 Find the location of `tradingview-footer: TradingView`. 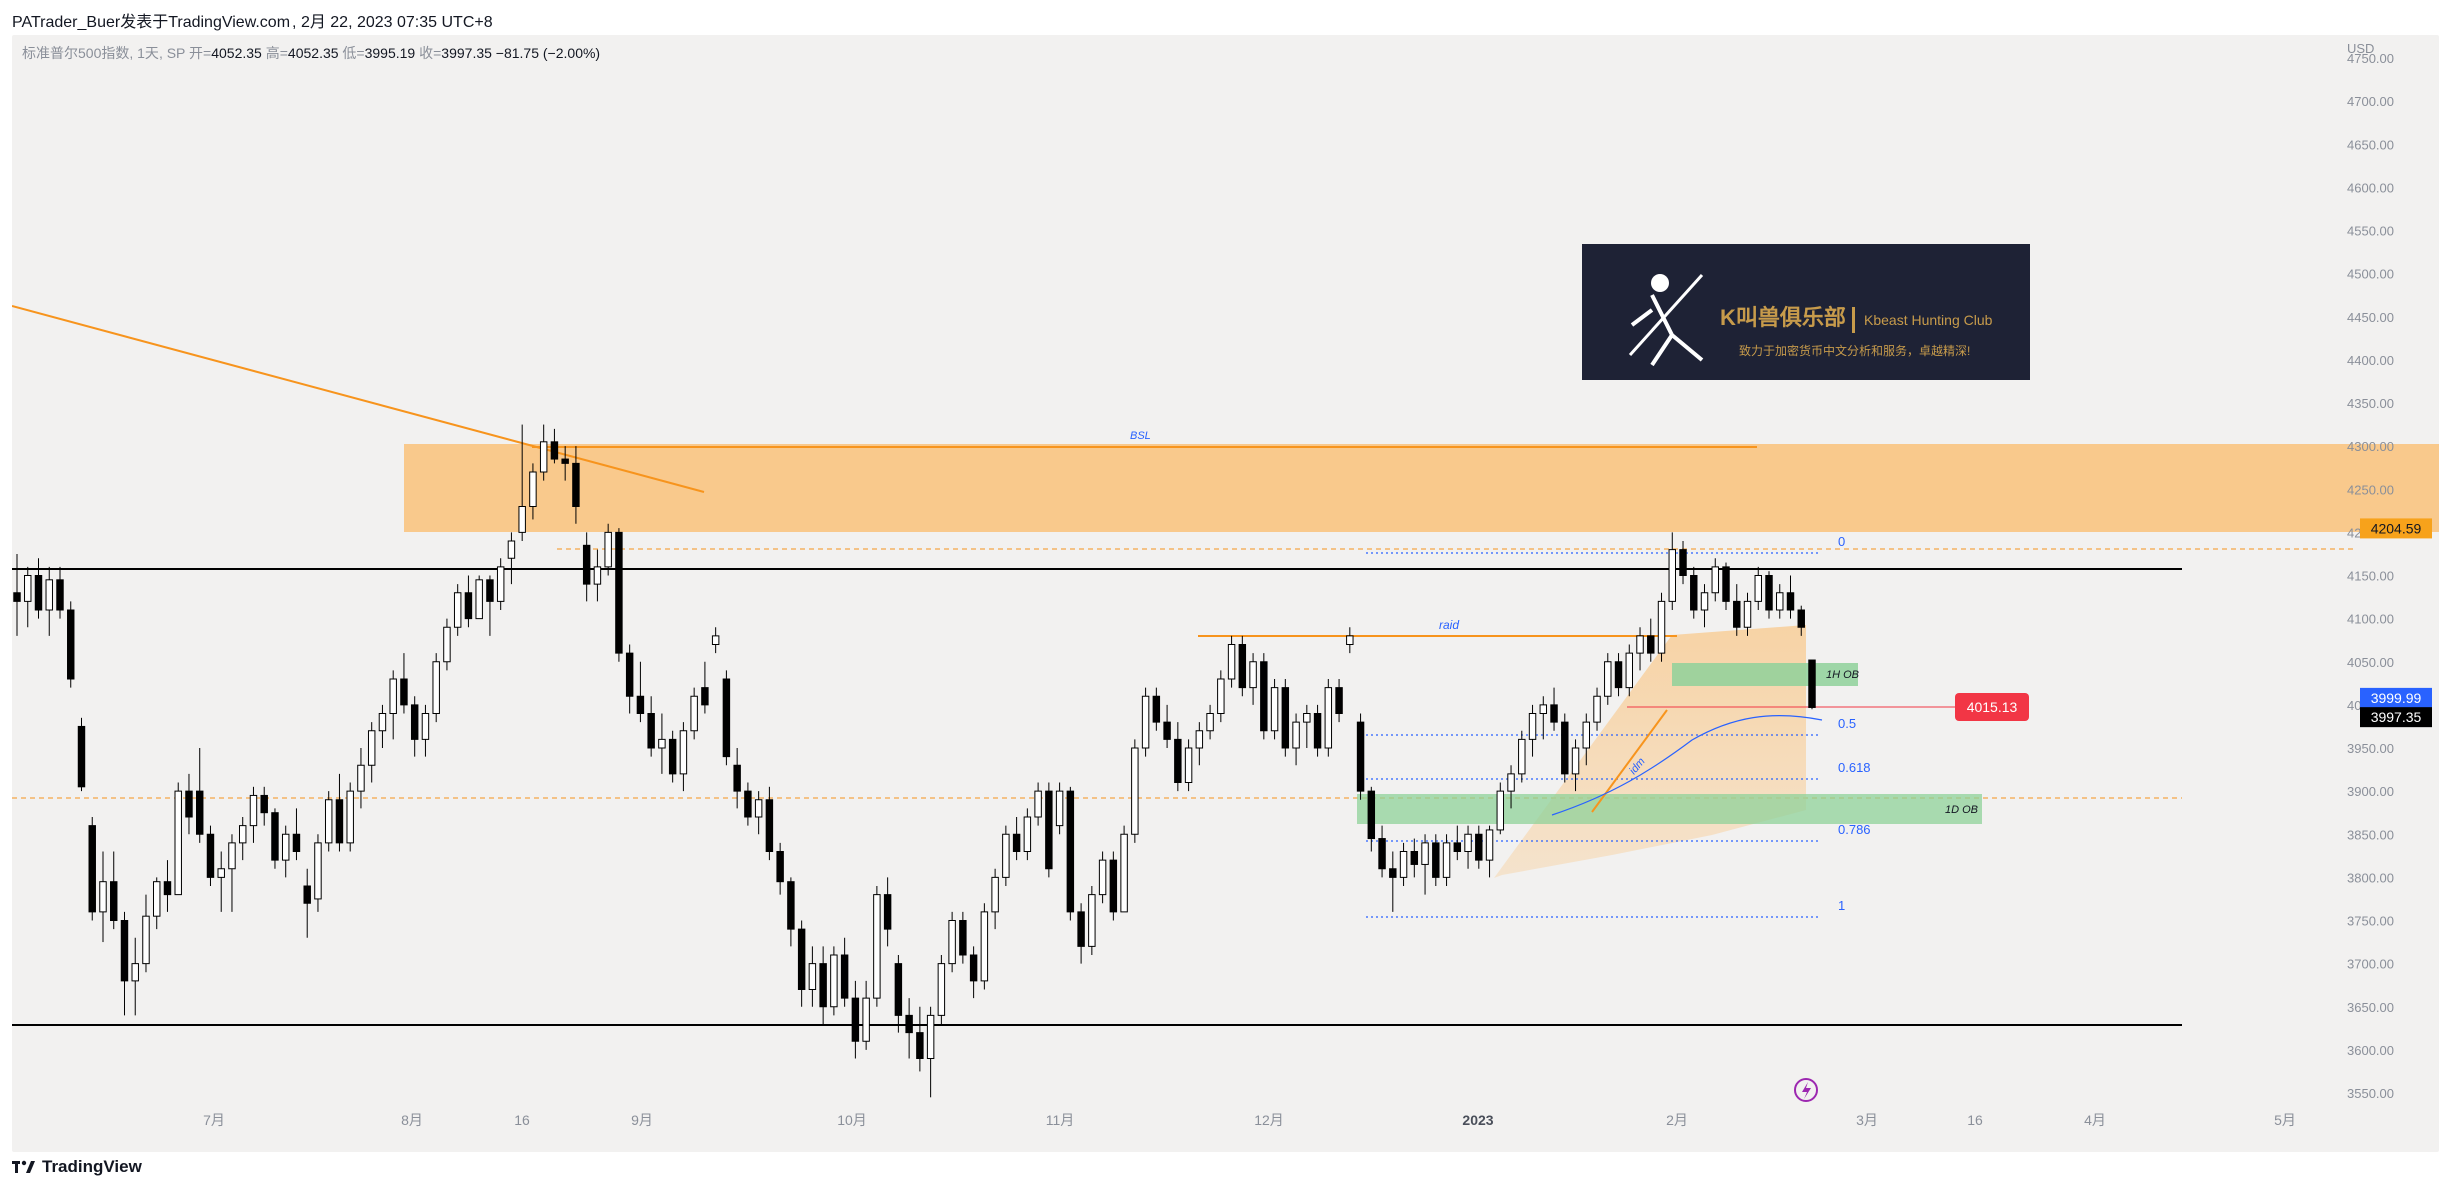

tradingview-footer: TradingView is located at coordinates (77, 1167).